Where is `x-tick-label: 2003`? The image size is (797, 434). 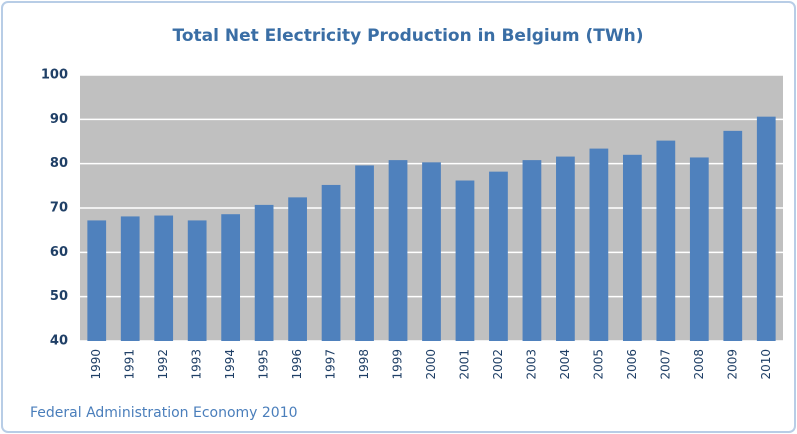
x-tick-label: 2003 is located at coordinates (531, 364).